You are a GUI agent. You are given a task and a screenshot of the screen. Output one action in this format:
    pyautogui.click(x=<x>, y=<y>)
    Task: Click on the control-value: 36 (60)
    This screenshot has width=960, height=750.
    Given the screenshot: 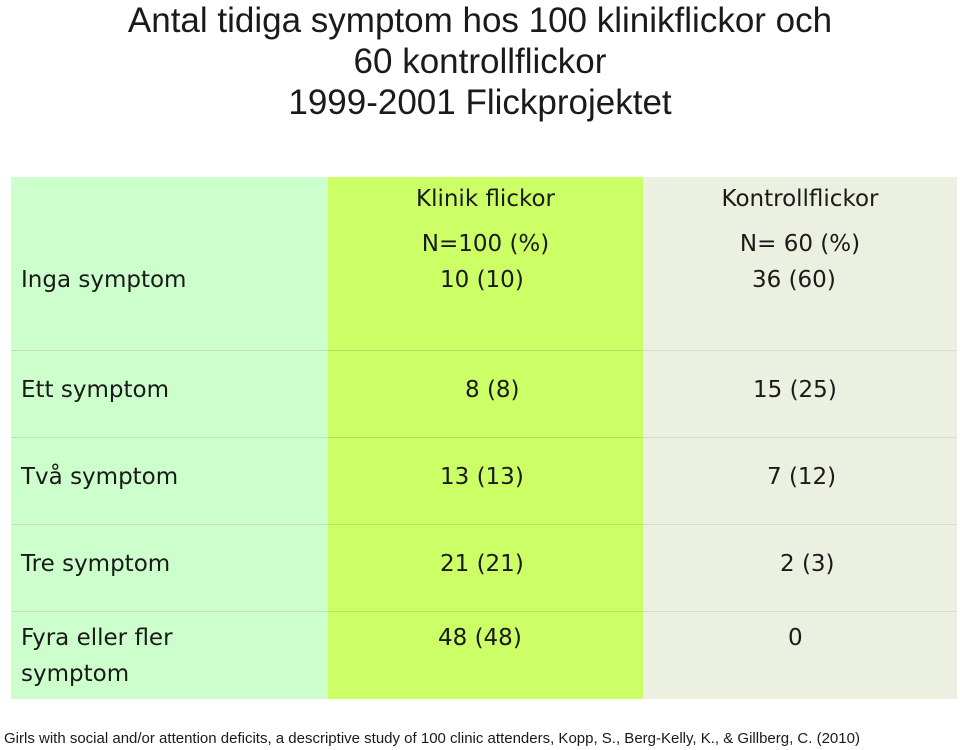 What is the action you would take?
    pyautogui.click(x=794, y=280)
    